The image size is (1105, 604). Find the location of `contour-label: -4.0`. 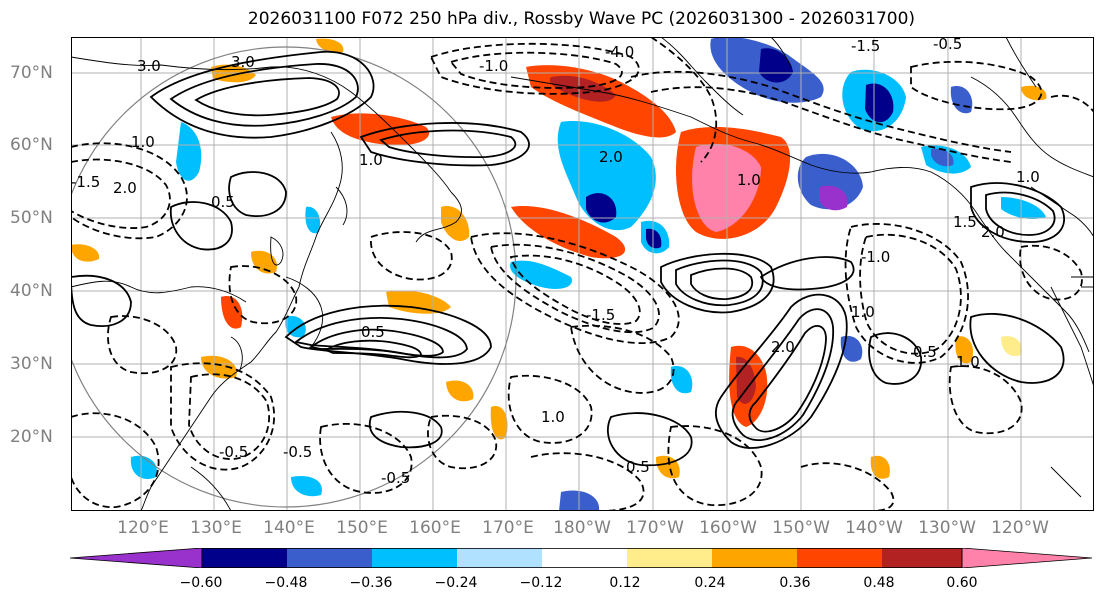

contour-label: -4.0 is located at coordinates (619, 52).